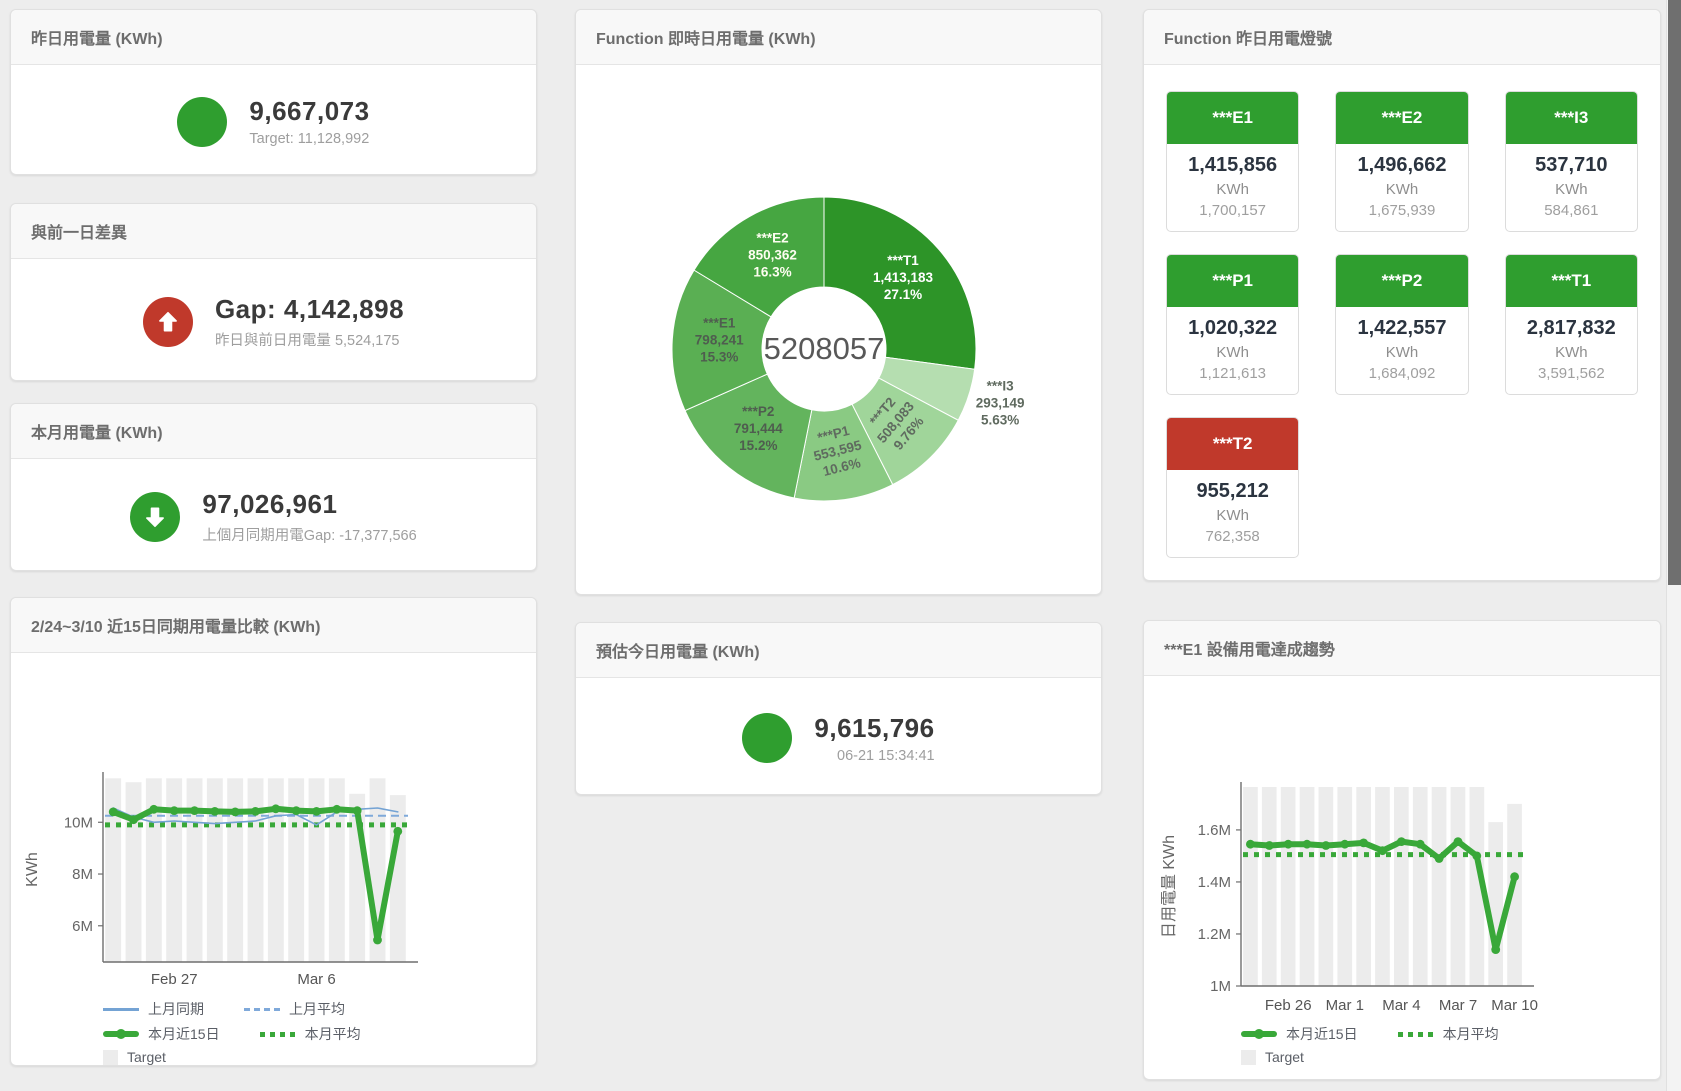 This screenshot has width=1681, height=1091. I want to click on legend-label: 上月平均, so click(317, 1009).